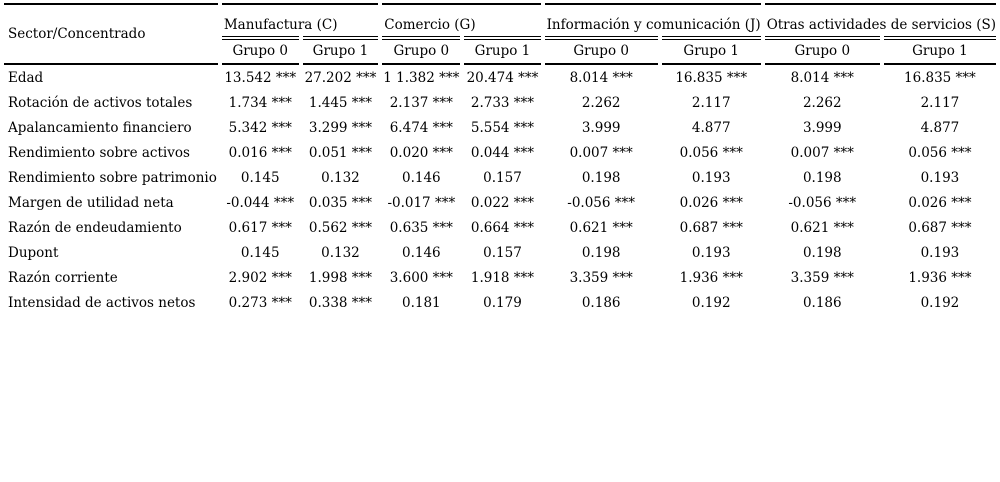 The image size is (1000, 482). What do you see at coordinates (421, 127) in the screenshot?
I see `cell-value: 6.474 ***` at bounding box center [421, 127].